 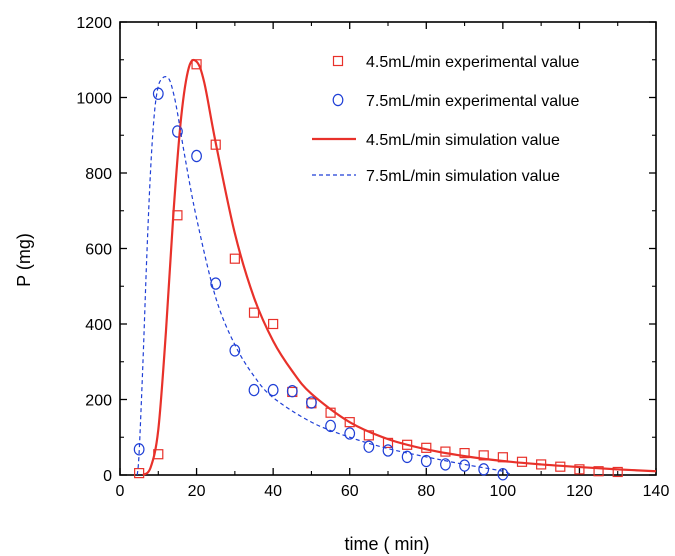 What do you see at coordinates (473, 101) in the screenshot?
I see `legend-label: 7.5mL/min experimental value` at bounding box center [473, 101].